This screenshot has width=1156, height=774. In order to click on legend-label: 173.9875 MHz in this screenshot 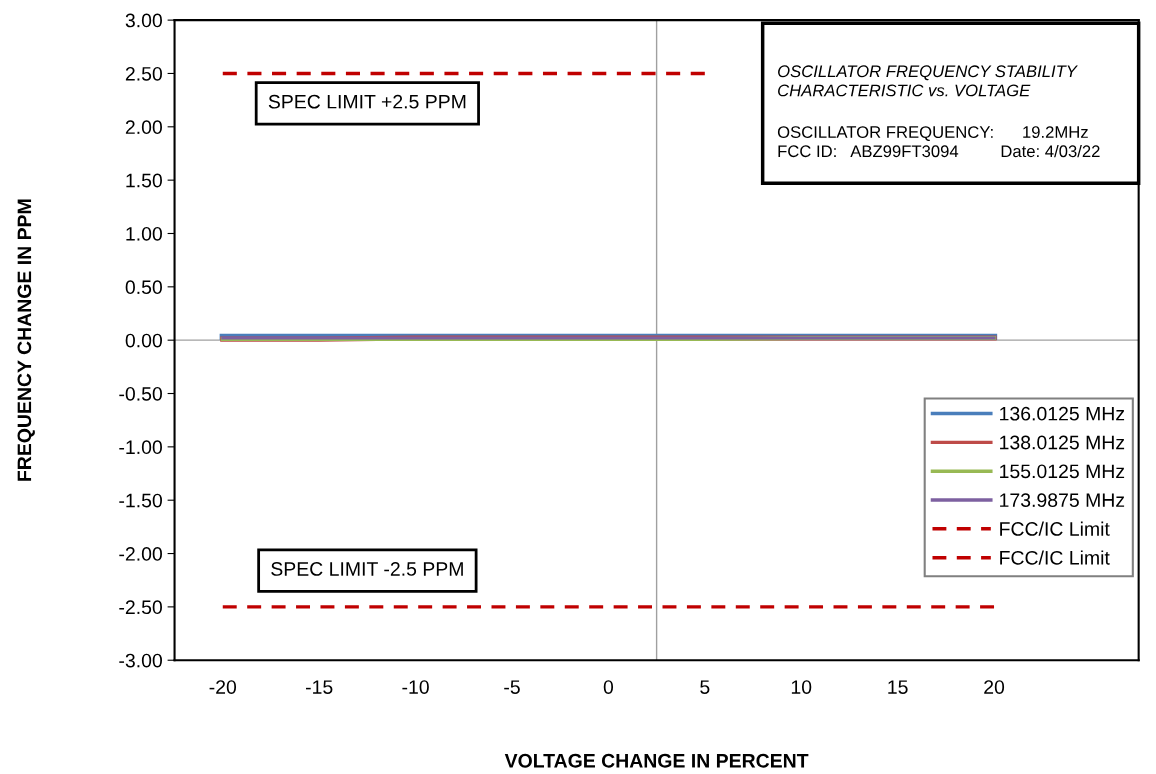, I will do `click(1062, 500)`.